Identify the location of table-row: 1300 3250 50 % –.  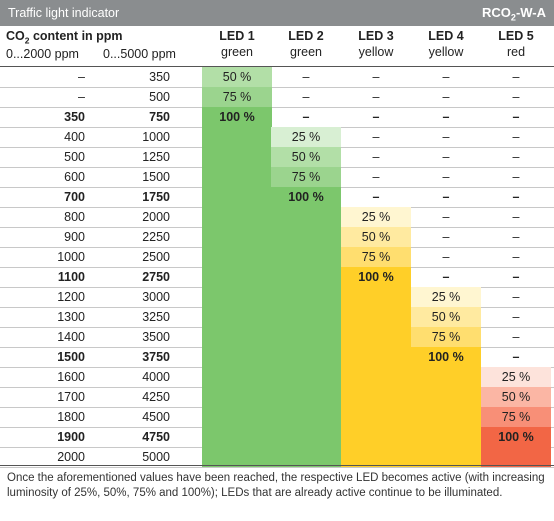
(277, 317).